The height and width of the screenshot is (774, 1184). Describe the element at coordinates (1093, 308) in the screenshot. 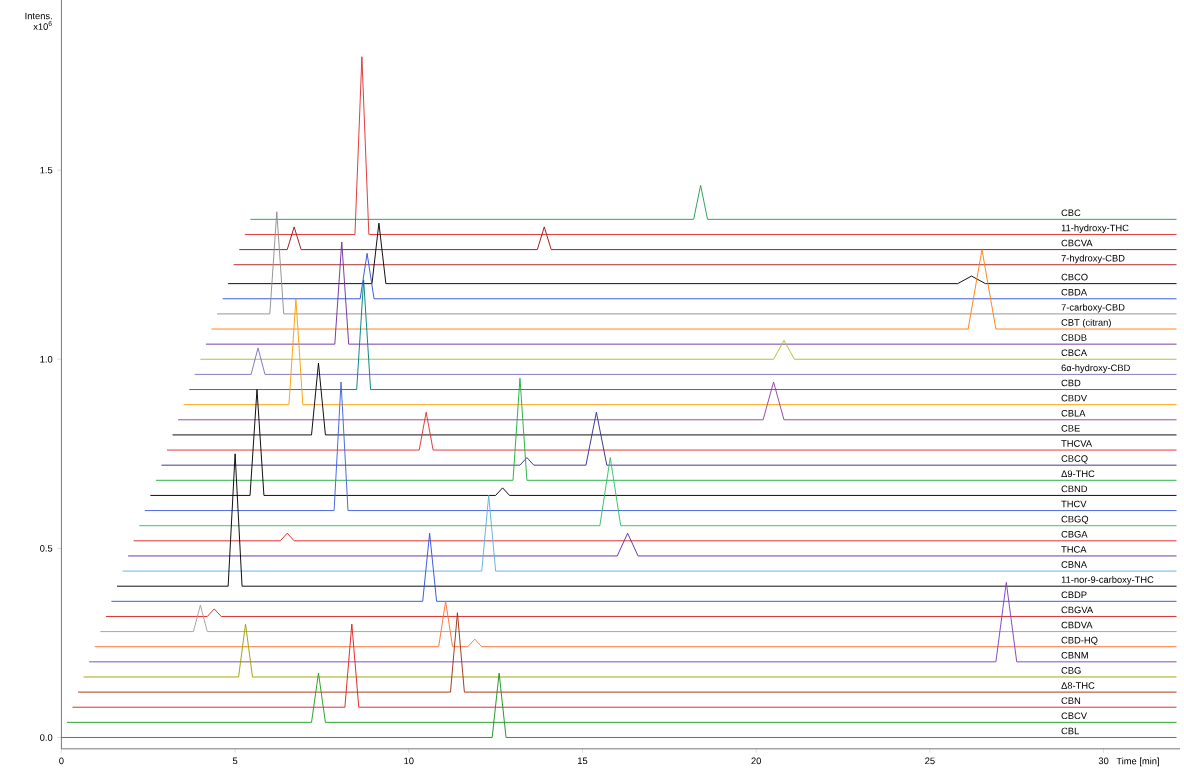

I see `series-label: 7-carboxy-CBD` at that location.